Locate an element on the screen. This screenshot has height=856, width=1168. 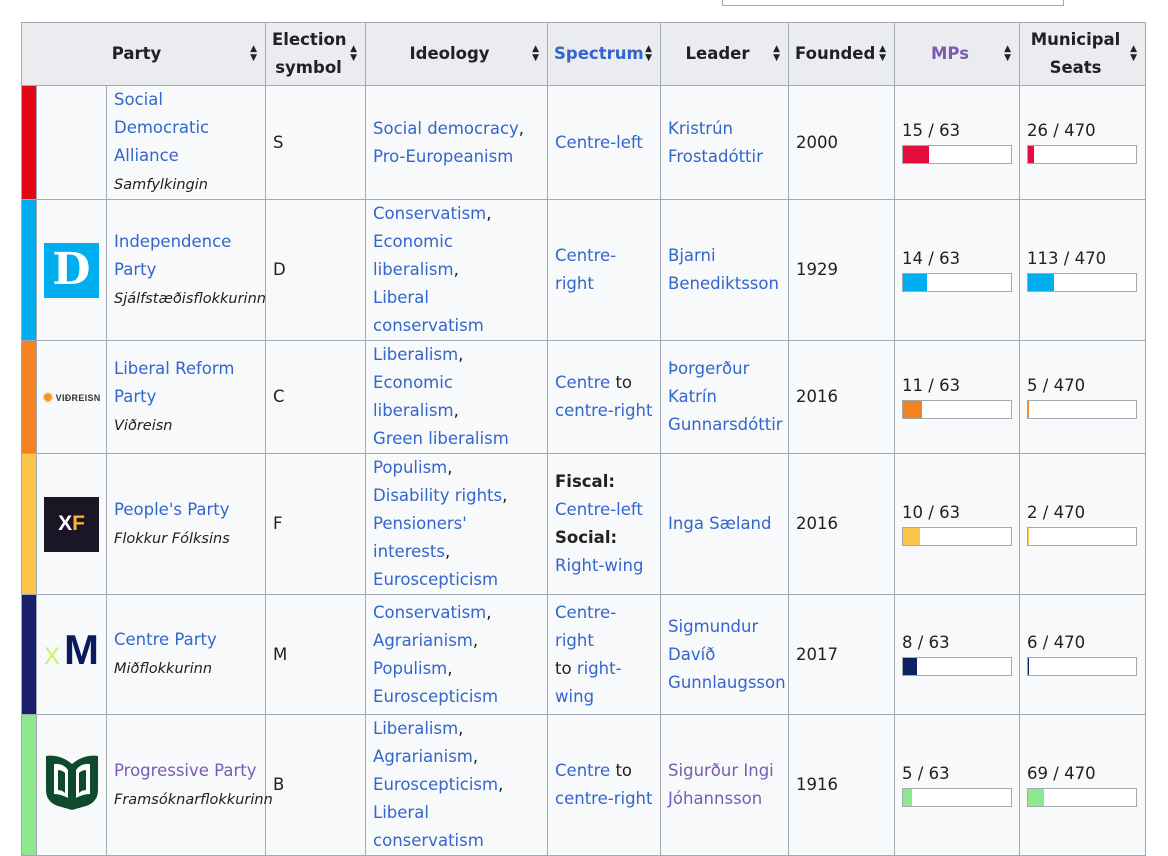
header-election-symbol: Election symbol ▲ ▼ is located at coordinates (316, 54).